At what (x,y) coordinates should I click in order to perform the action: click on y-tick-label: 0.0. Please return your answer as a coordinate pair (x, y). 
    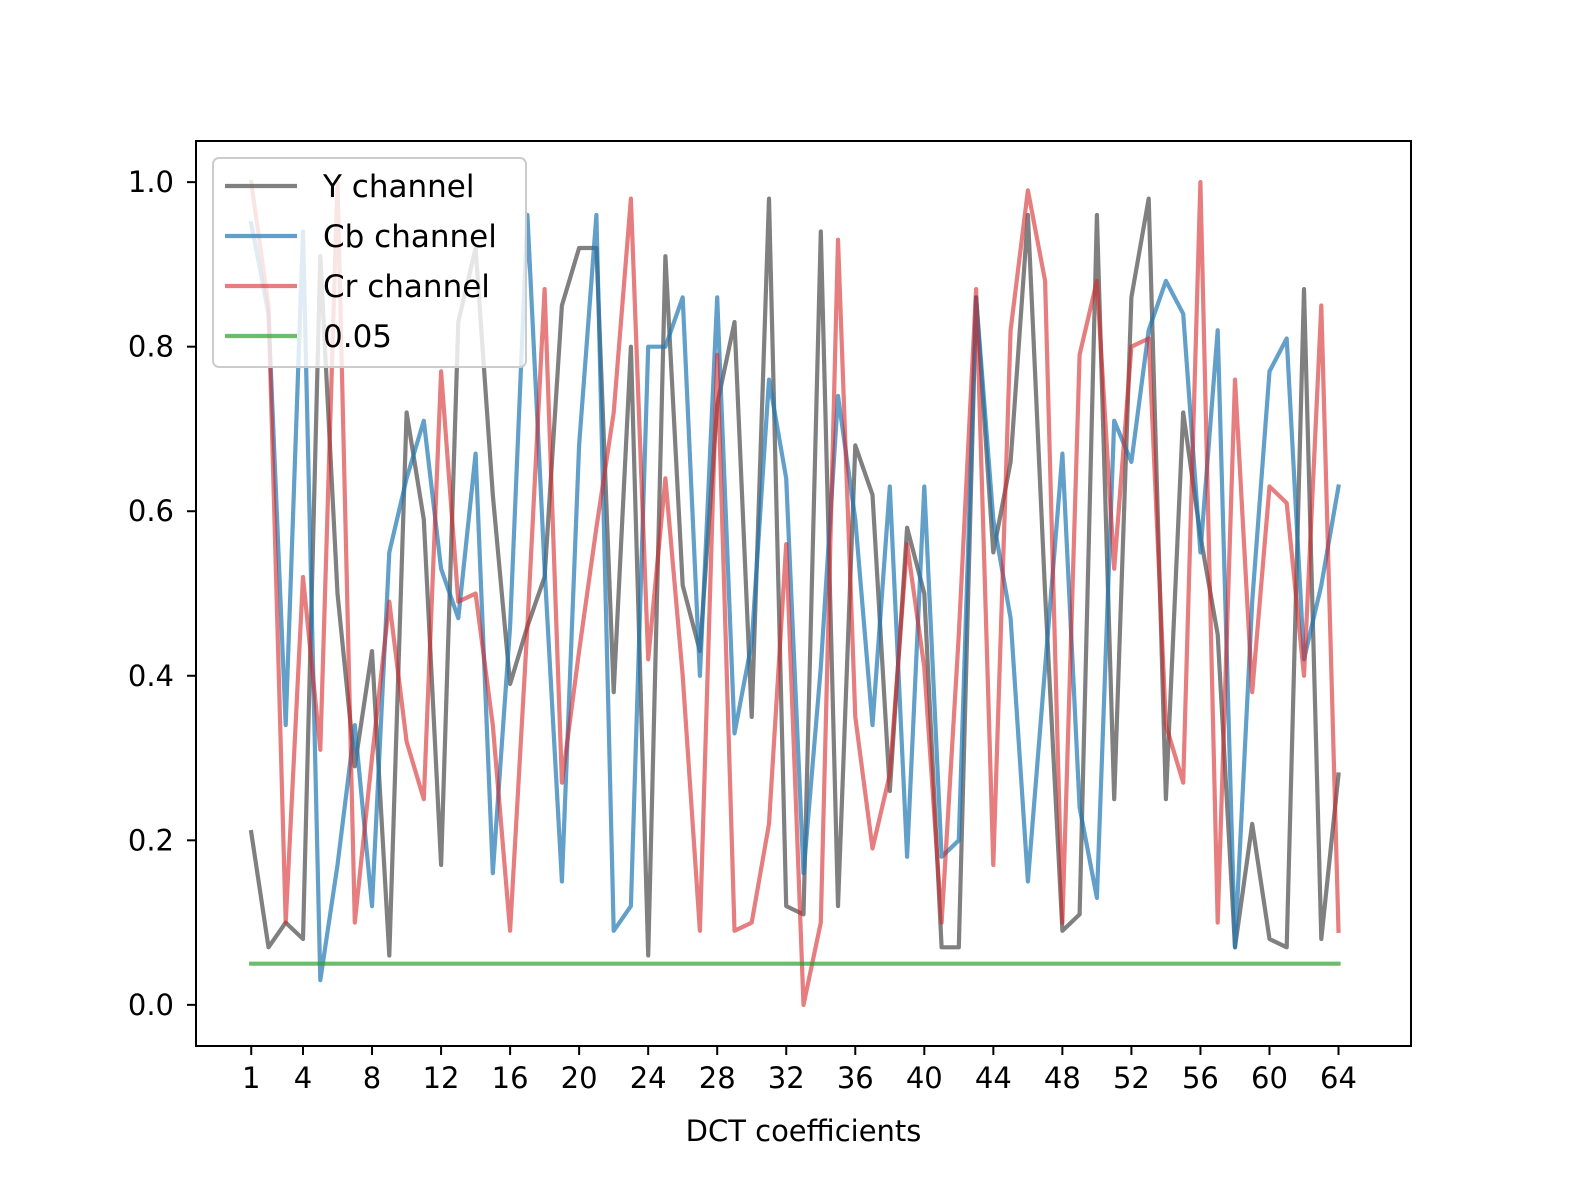
    Looking at the image, I should click on (151, 1005).